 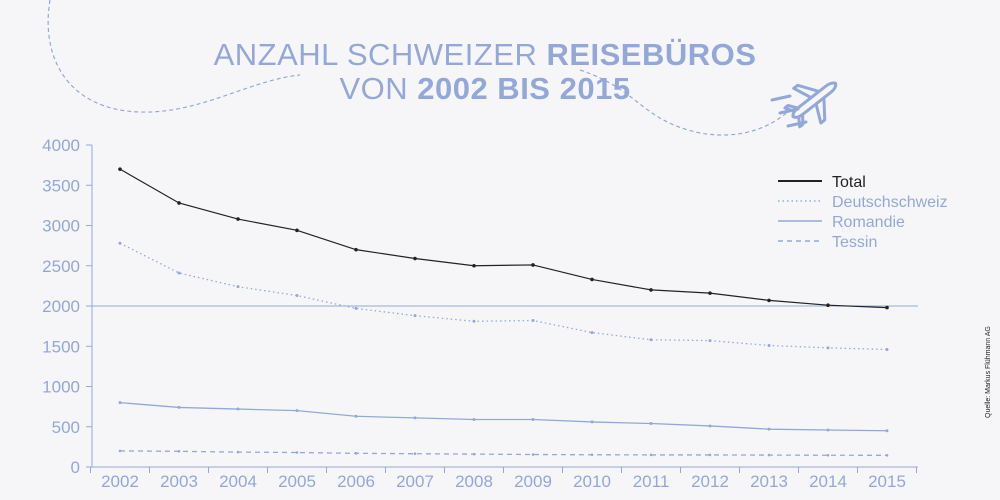 I want to click on x-tick-label: 2002, so click(x=120, y=481).